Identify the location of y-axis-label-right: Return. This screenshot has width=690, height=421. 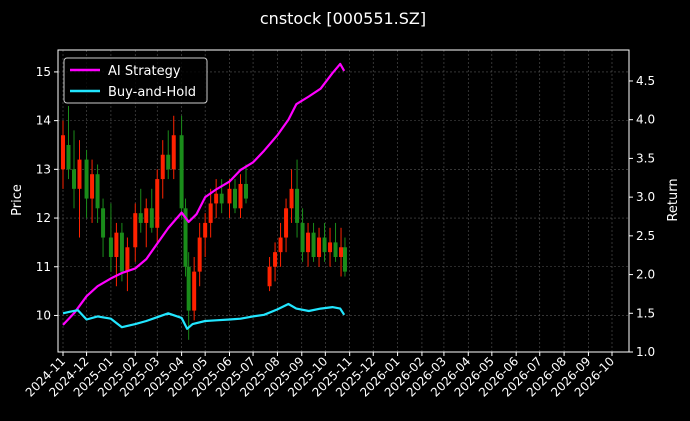
(673, 199).